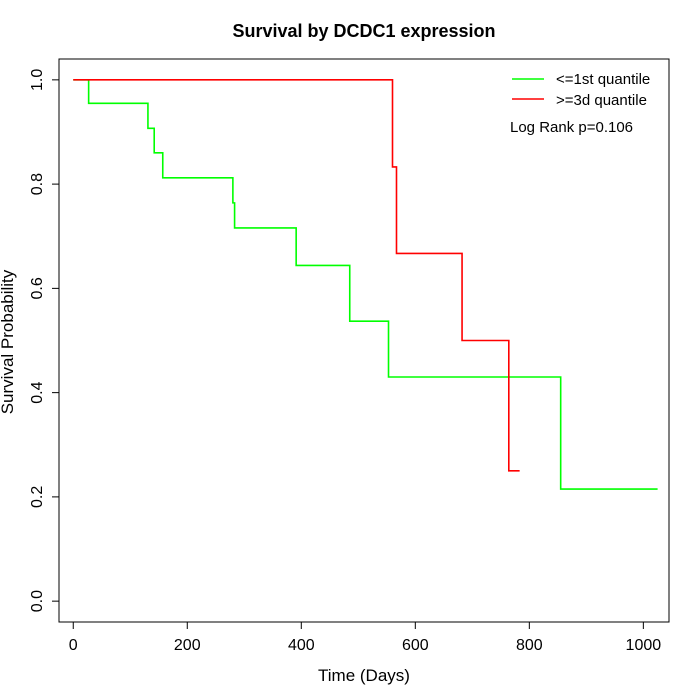 This screenshot has height=700, width=700. I want to click on x-axis: 0 200 400 600 800 1000, so click(365, 637).